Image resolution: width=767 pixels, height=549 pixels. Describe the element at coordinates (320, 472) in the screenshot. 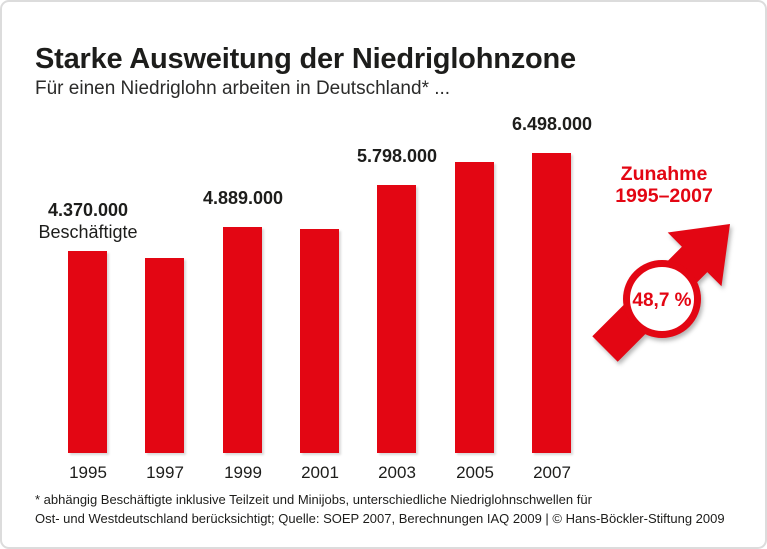

I see `x-axis-label-2001: 2001` at that location.